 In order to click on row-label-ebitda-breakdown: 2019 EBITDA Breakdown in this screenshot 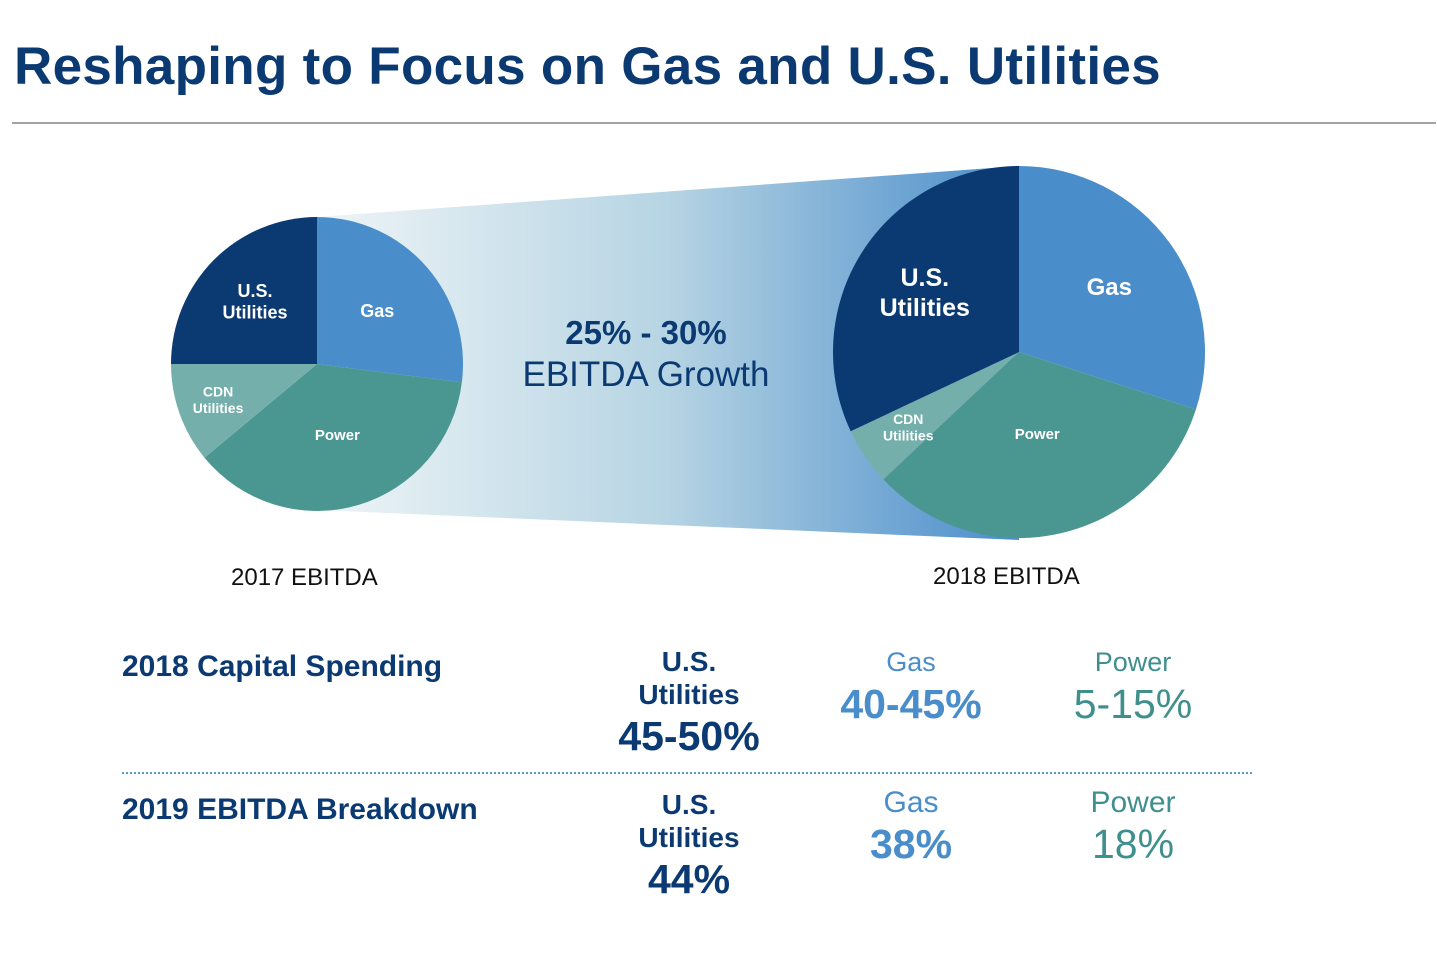, I will do `click(300, 809)`.